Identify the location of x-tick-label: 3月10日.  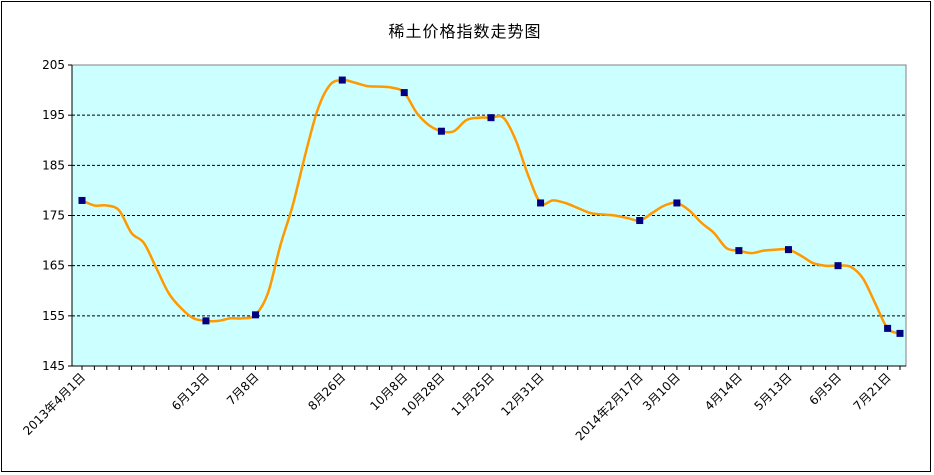
(661, 391).